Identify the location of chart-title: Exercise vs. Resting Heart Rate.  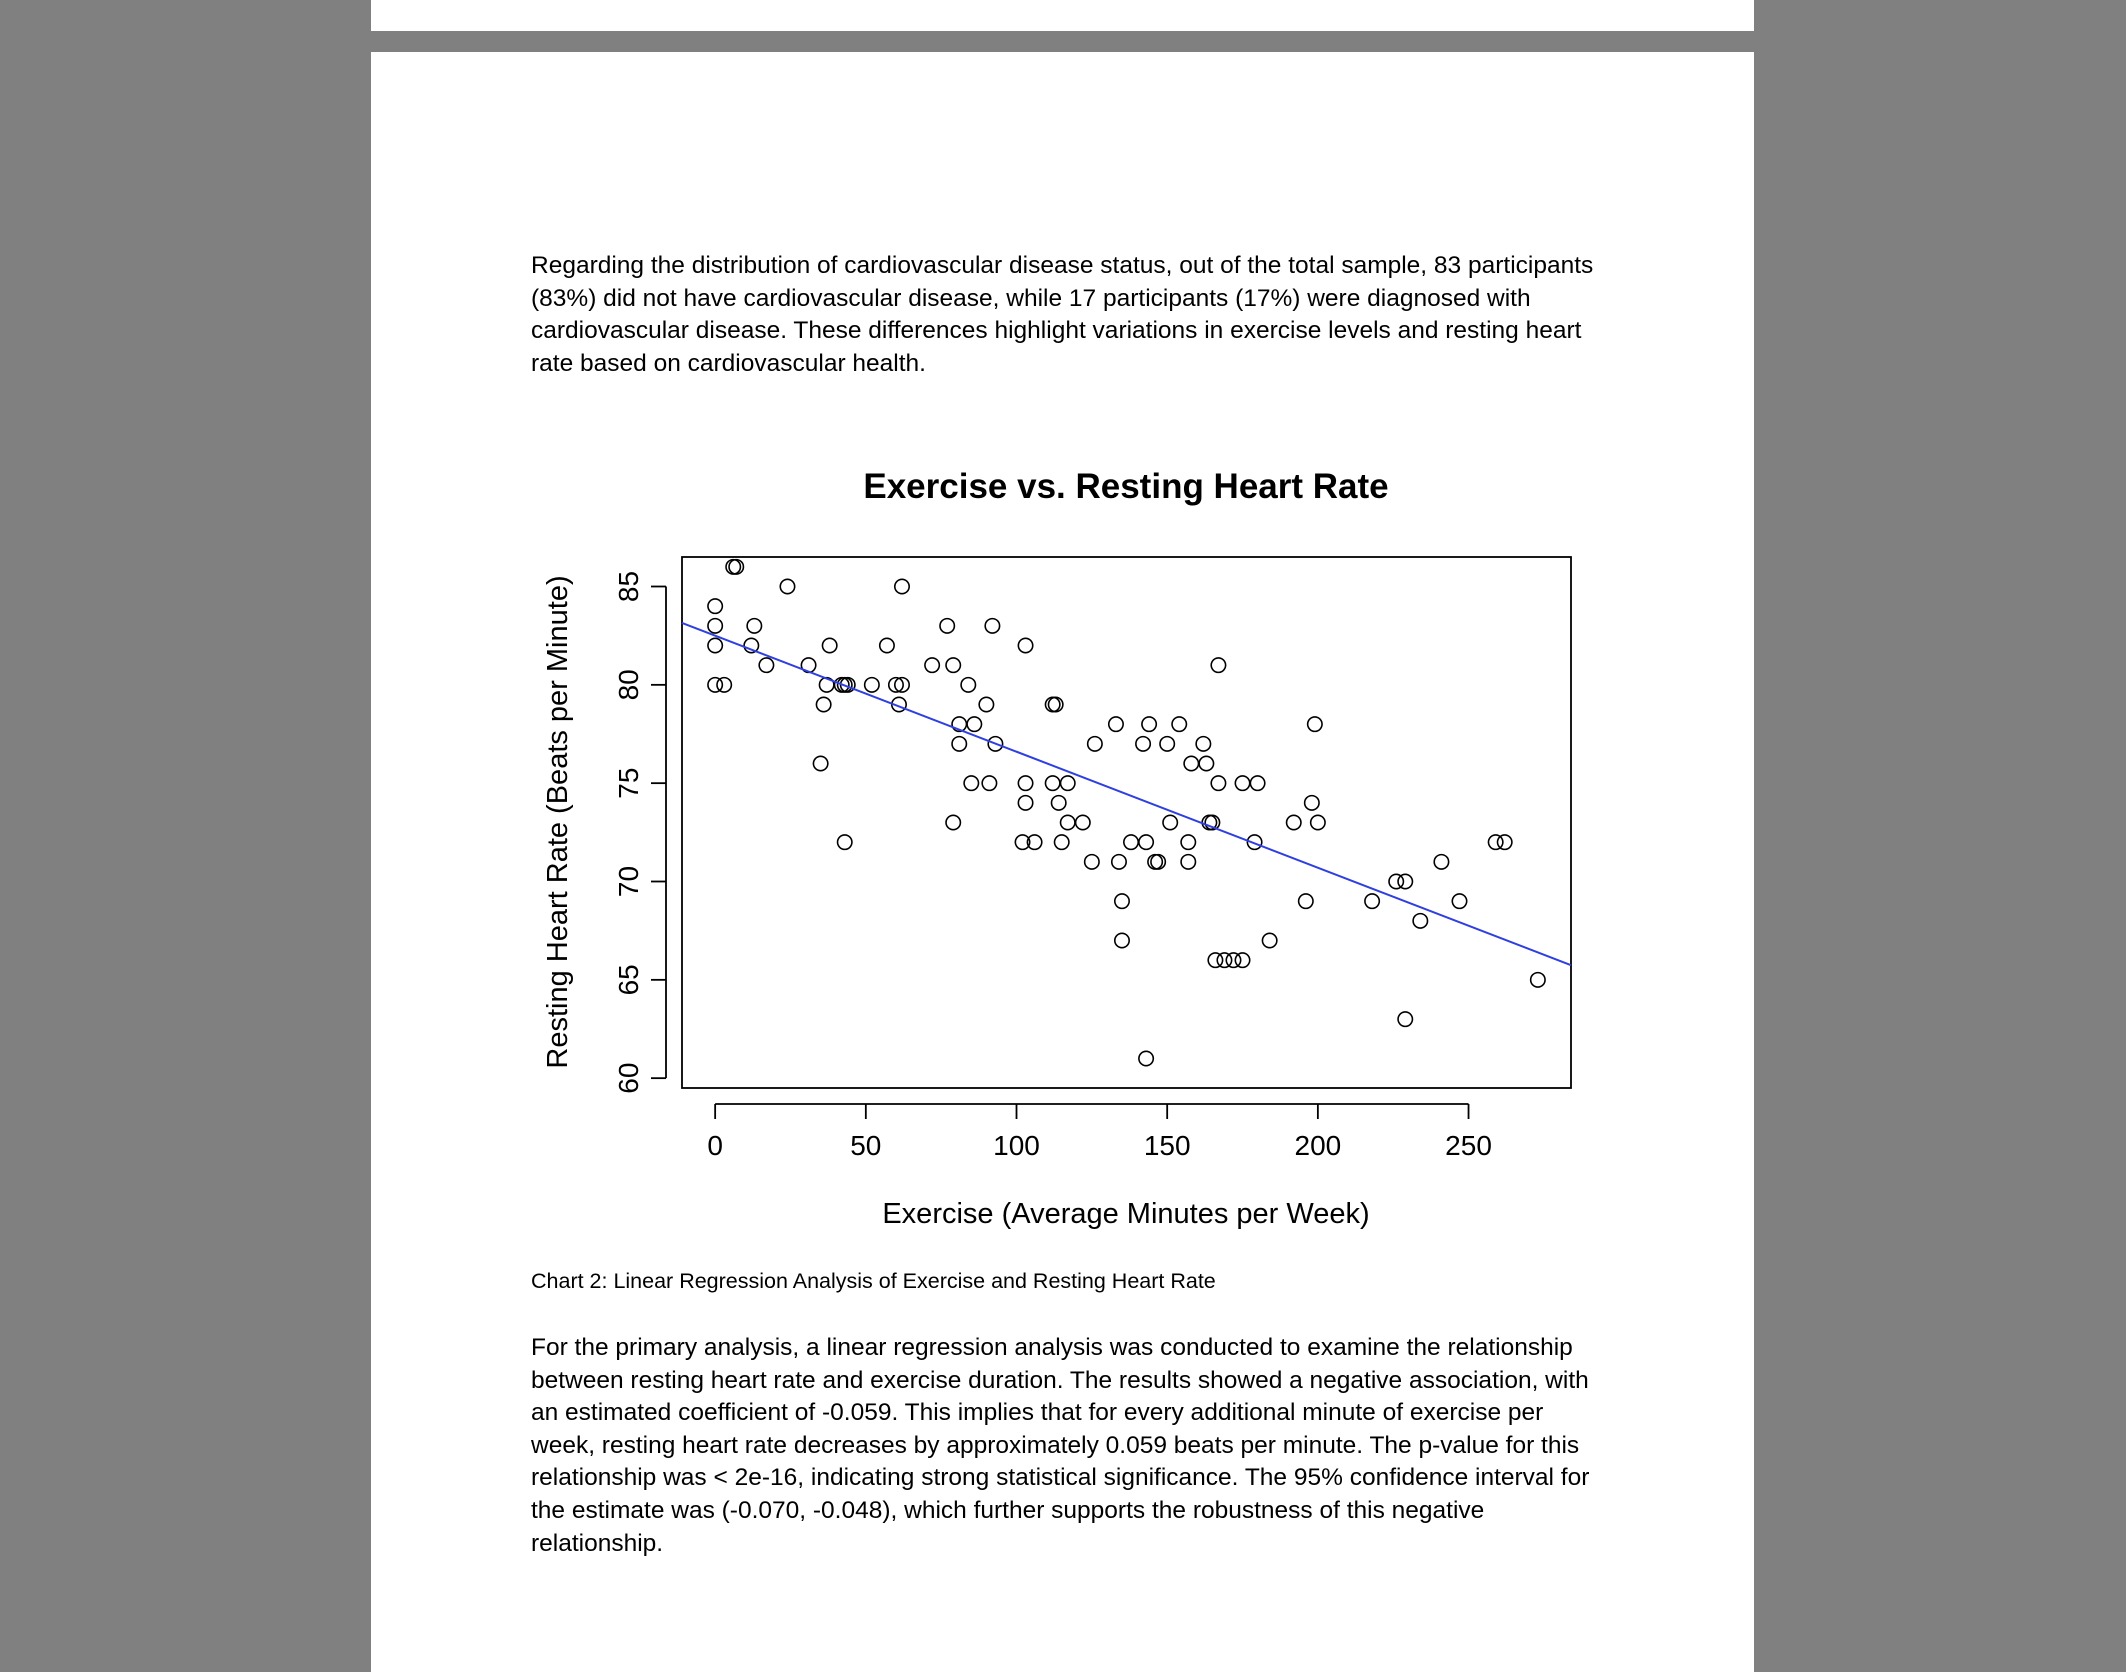
(1125, 486).